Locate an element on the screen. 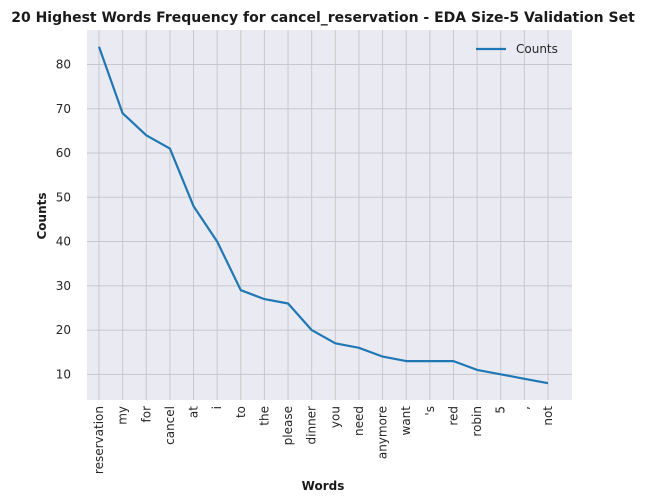 Image resolution: width=647 pixels, height=503 pixels. x-tick-label: please is located at coordinates (288, 425).